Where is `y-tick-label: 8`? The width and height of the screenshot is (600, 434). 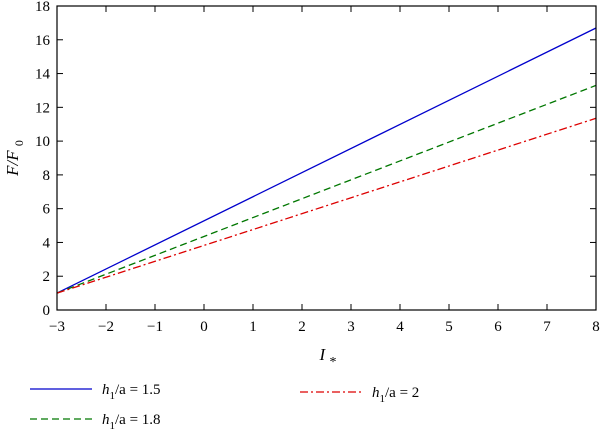
y-tick-label: 8 is located at coordinates (47, 176).